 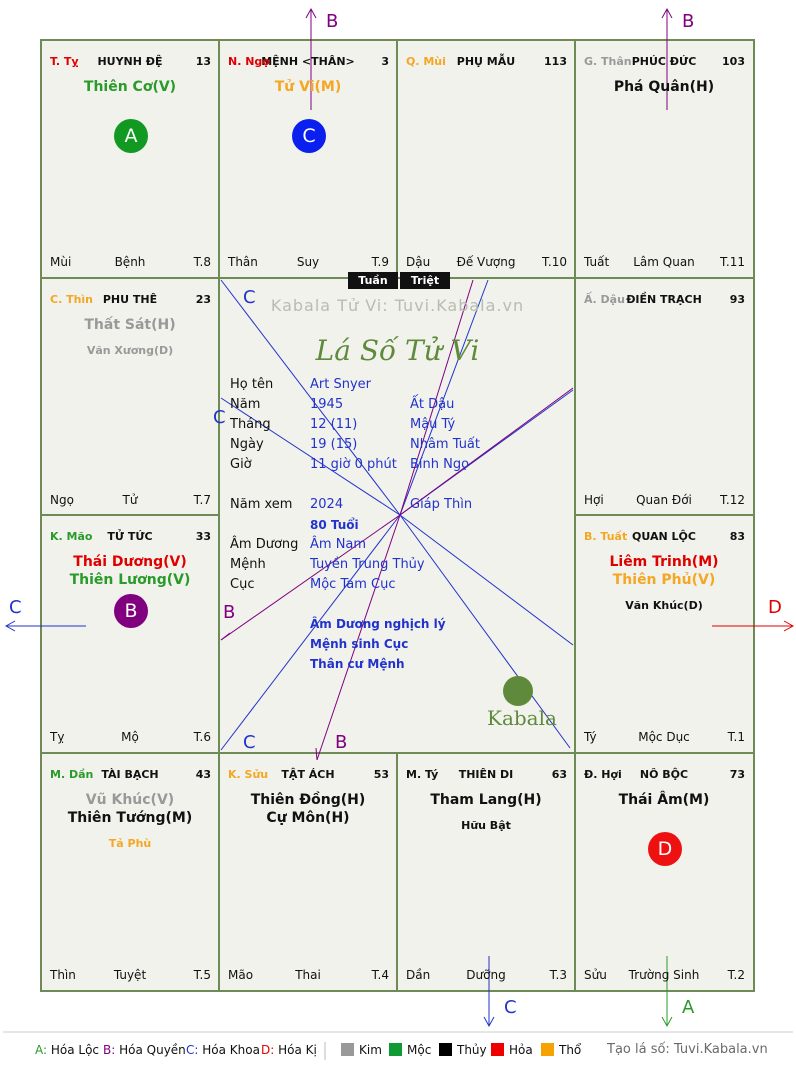 What do you see at coordinates (664, 580) in the screenshot?
I see `star-name: Thiên Phủ(V)` at bounding box center [664, 580].